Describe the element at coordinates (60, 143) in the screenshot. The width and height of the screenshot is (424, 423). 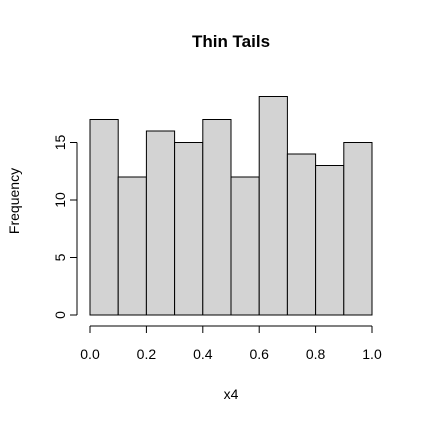
I see `y-tick-label: 15` at that location.